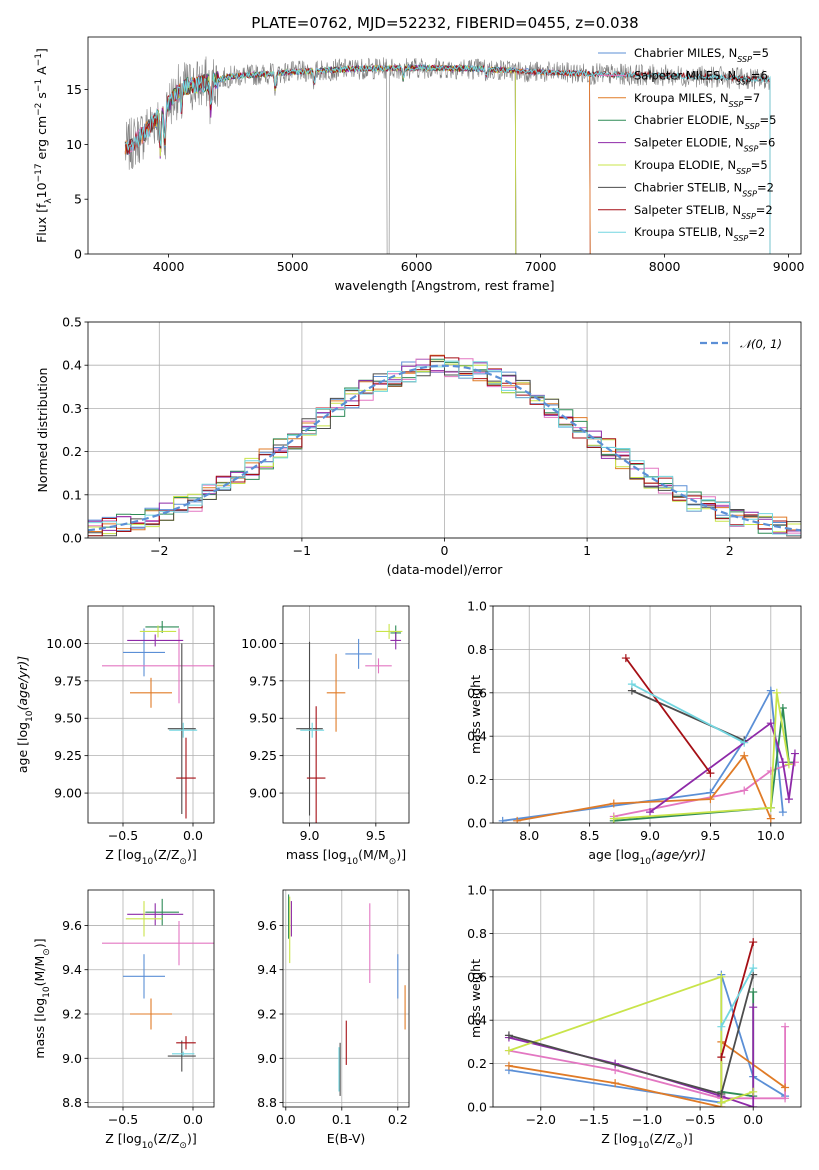 The image size is (819, 1170). What do you see at coordinates (417, 266) in the screenshot?
I see `x-tick-label: 6000` at bounding box center [417, 266].